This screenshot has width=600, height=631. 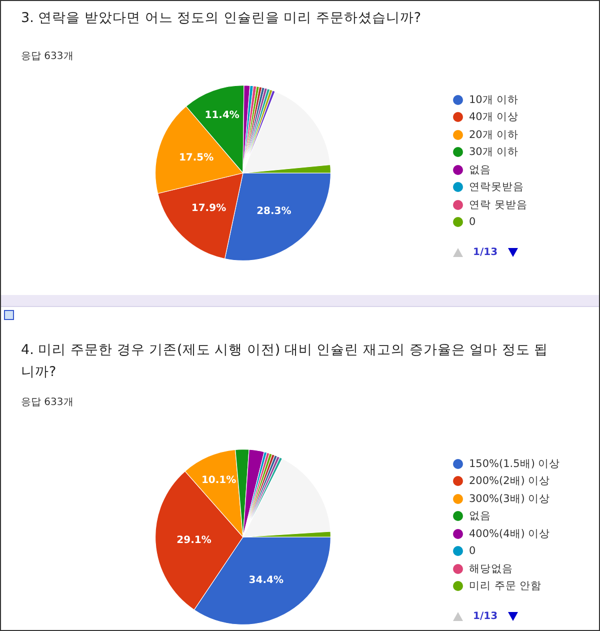 I want to click on chart-title: 3. 연락을 받았다면 어느 정도의 인슐린을 미리 주문하셨습니까?, so click(x=221, y=18).